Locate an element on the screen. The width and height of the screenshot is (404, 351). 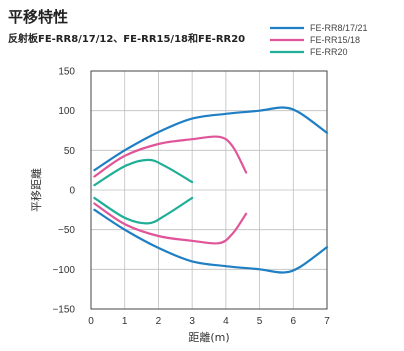
legend-label: FE-RR20 is located at coordinates (329, 52).